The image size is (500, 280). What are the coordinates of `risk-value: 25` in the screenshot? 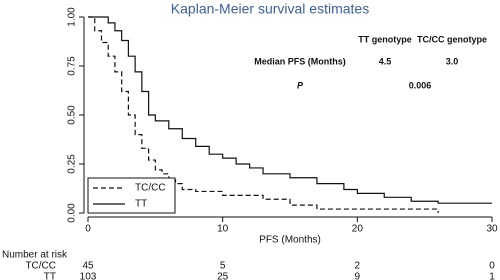 It's located at (223, 276).